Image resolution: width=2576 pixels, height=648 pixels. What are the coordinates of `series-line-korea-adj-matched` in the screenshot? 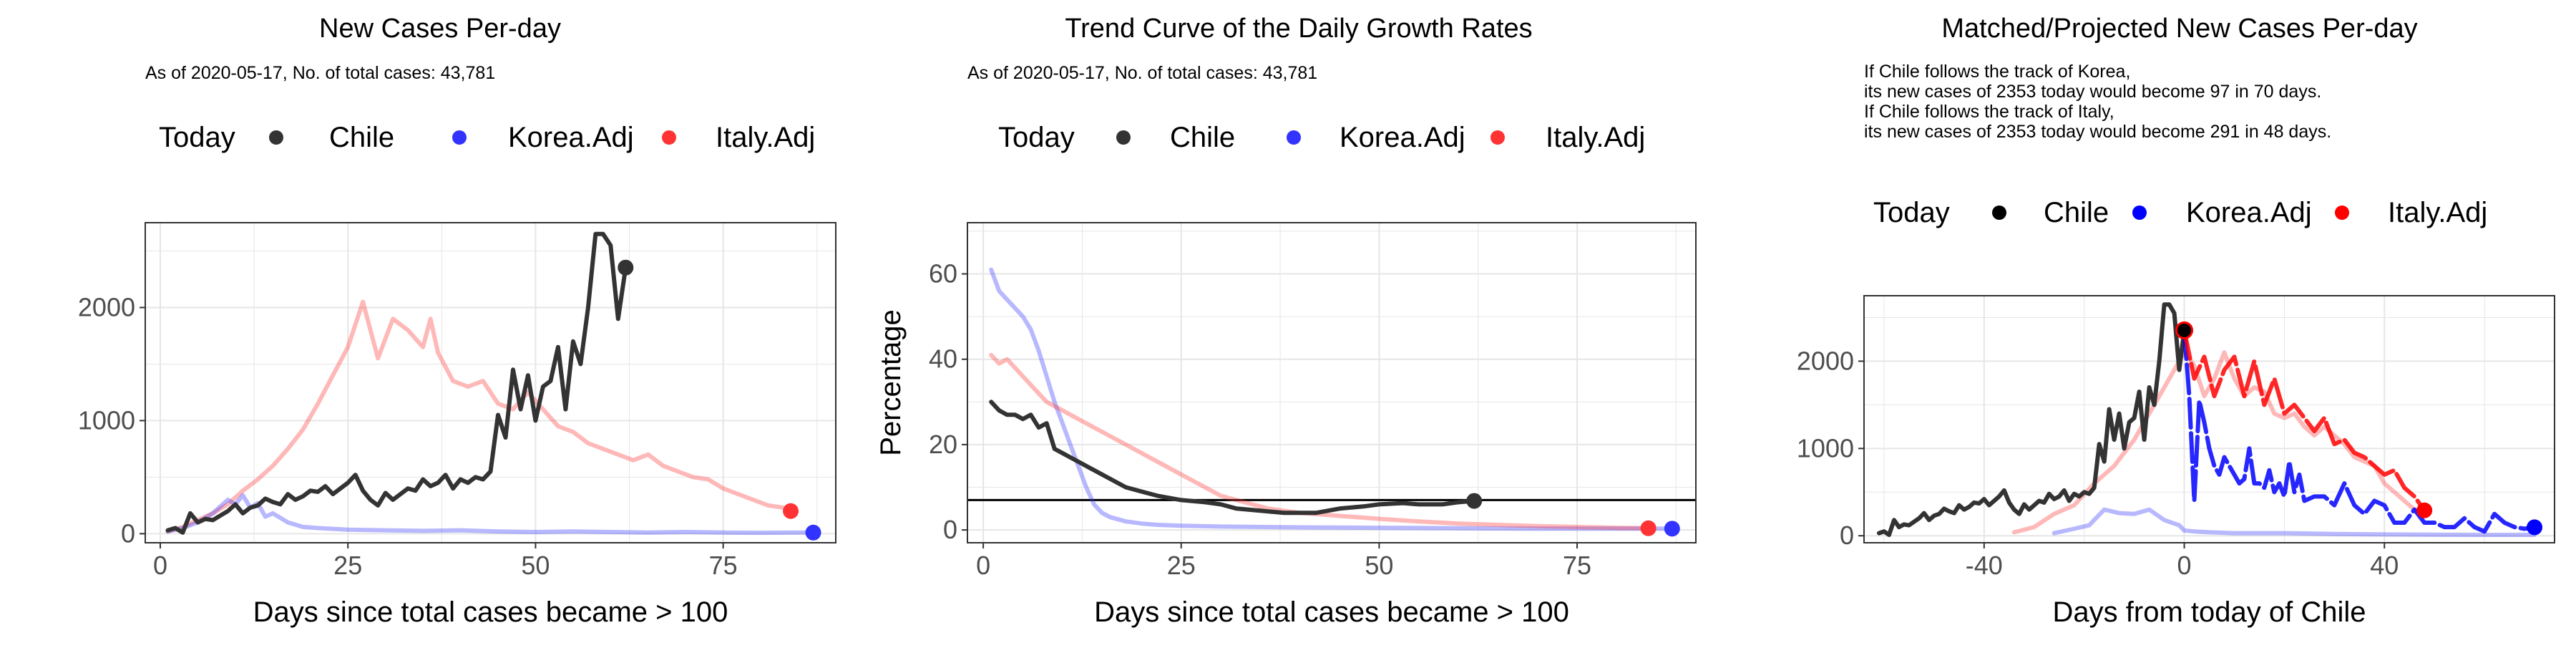 It's located at (2294, 522).